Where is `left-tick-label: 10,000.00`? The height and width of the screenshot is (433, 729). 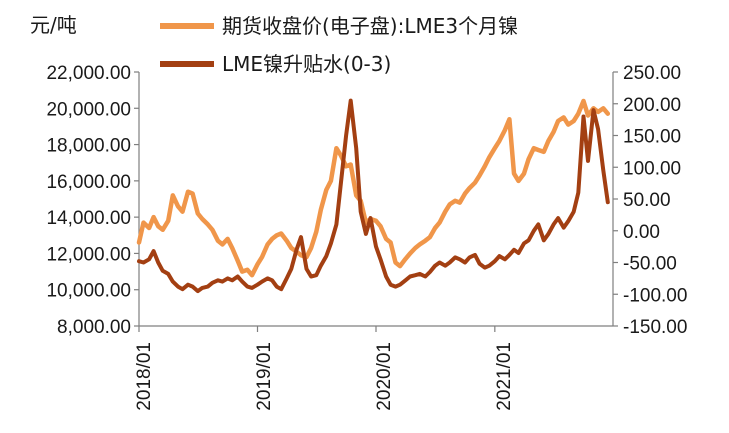
left-tick-label: 10,000.00 is located at coordinates (88, 291).